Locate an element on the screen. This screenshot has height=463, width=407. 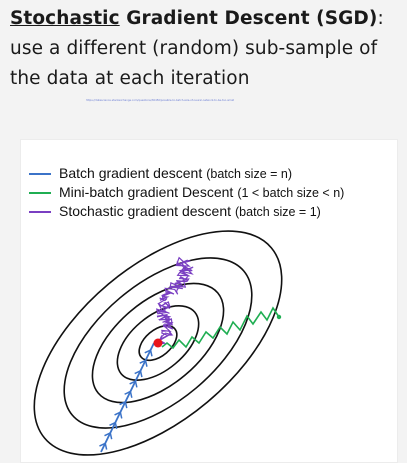
legend-note-batch: (batch size = n) is located at coordinates (249, 174).